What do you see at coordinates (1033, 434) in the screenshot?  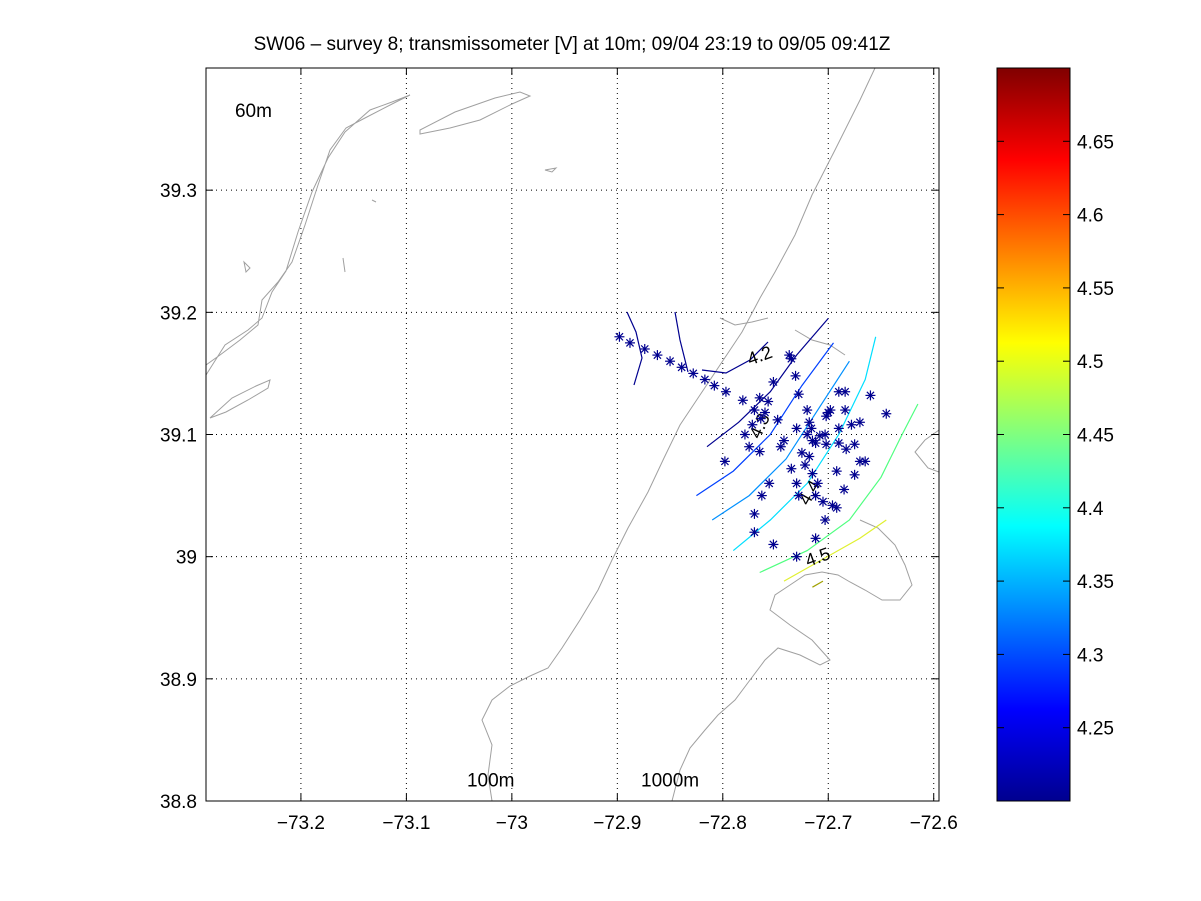 I see `colorbar-gradient` at bounding box center [1033, 434].